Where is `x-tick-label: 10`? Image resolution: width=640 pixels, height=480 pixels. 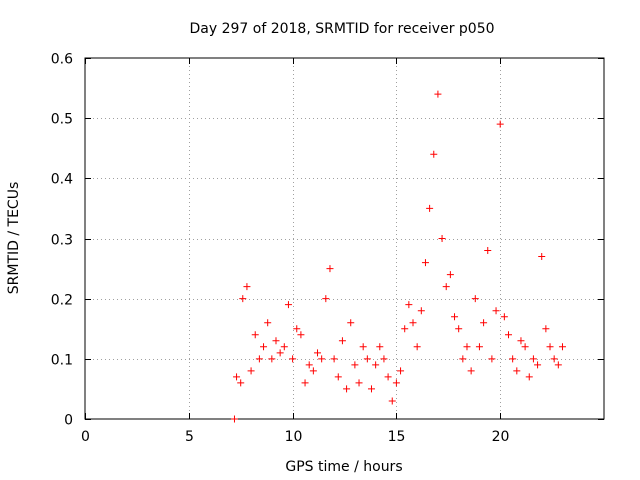 x-tick-label: 10 is located at coordinates (294, 437).